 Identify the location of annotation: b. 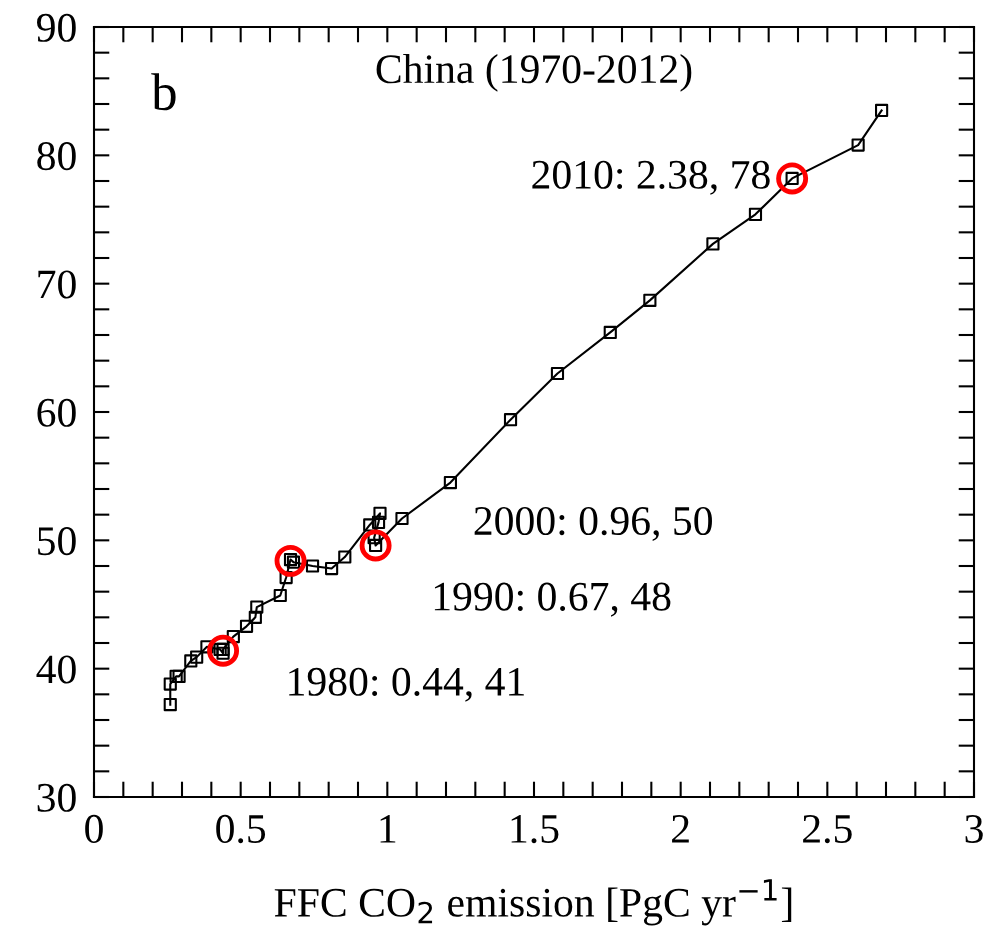
(163, 92).